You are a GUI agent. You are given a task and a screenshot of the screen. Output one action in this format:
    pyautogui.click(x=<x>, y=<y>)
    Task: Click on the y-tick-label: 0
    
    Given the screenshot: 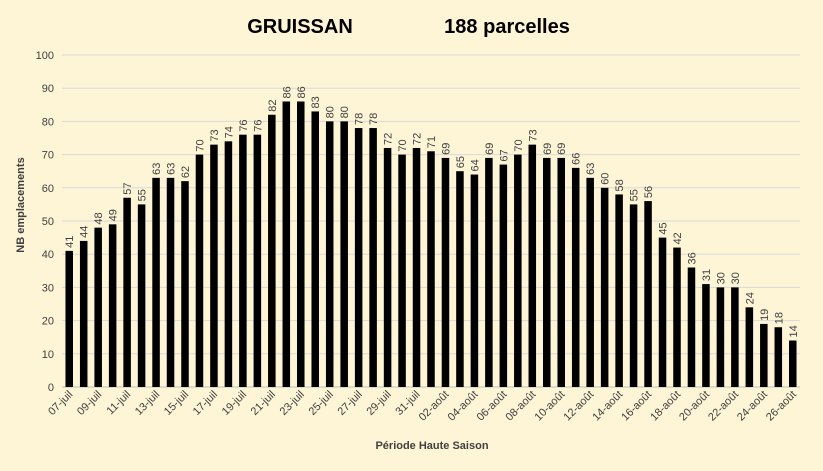 What is the action you would take?
    pyautogui.click(x=51, y=388)
    